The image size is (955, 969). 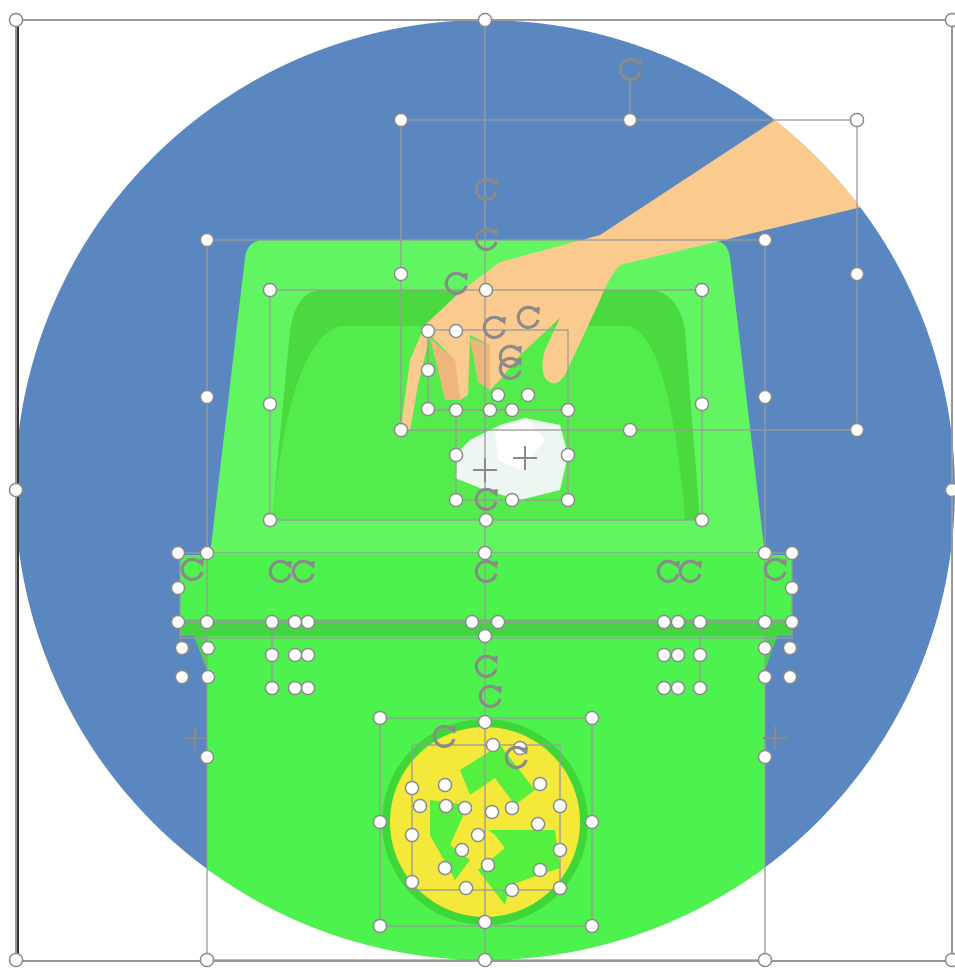 What do you see at coordinates (519, 867) in the screenshot?
I see `recycle-arrow` at bounding box center [519, 867].